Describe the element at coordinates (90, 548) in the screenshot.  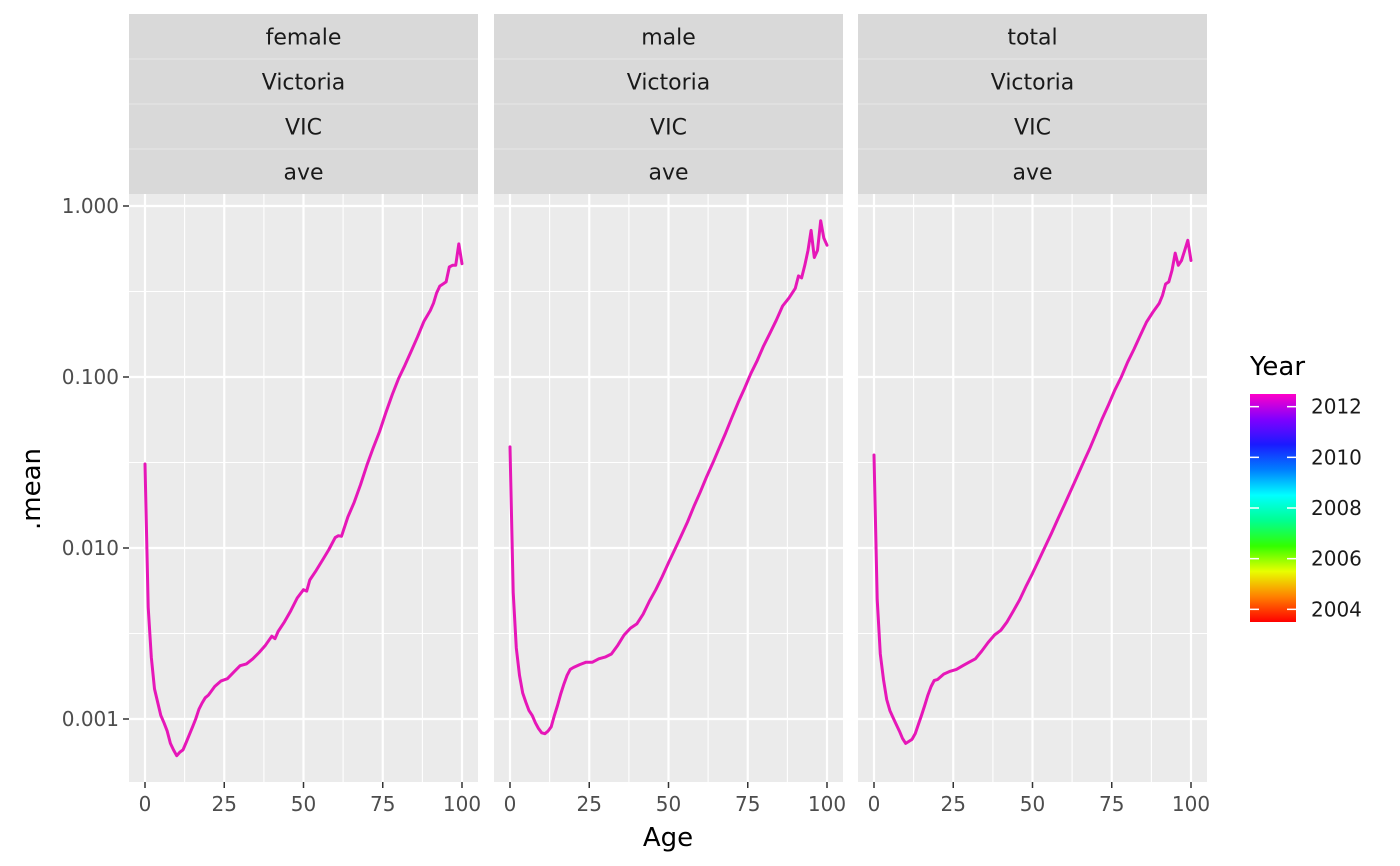
I see `y-tick-label: 0.010` at that location.